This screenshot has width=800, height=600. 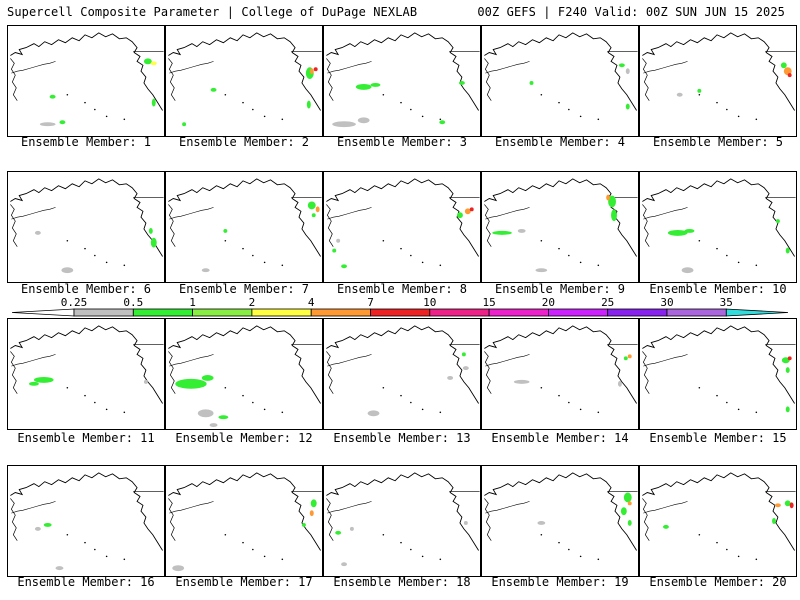 I want to click on member-label: Ensemble Member: 11, so click(x=86, y=438).